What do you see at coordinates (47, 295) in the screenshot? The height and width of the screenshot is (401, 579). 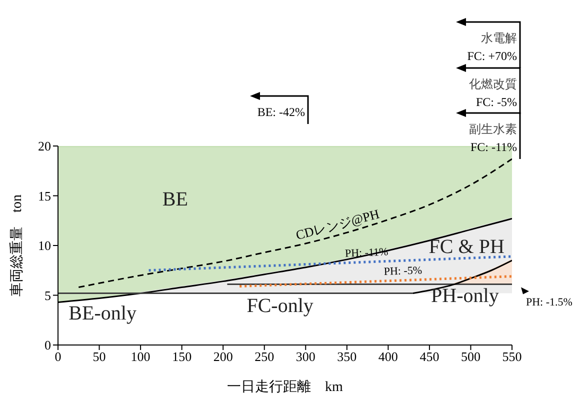 I see `y-tick-label: 5` at bounding box center [47, 295].